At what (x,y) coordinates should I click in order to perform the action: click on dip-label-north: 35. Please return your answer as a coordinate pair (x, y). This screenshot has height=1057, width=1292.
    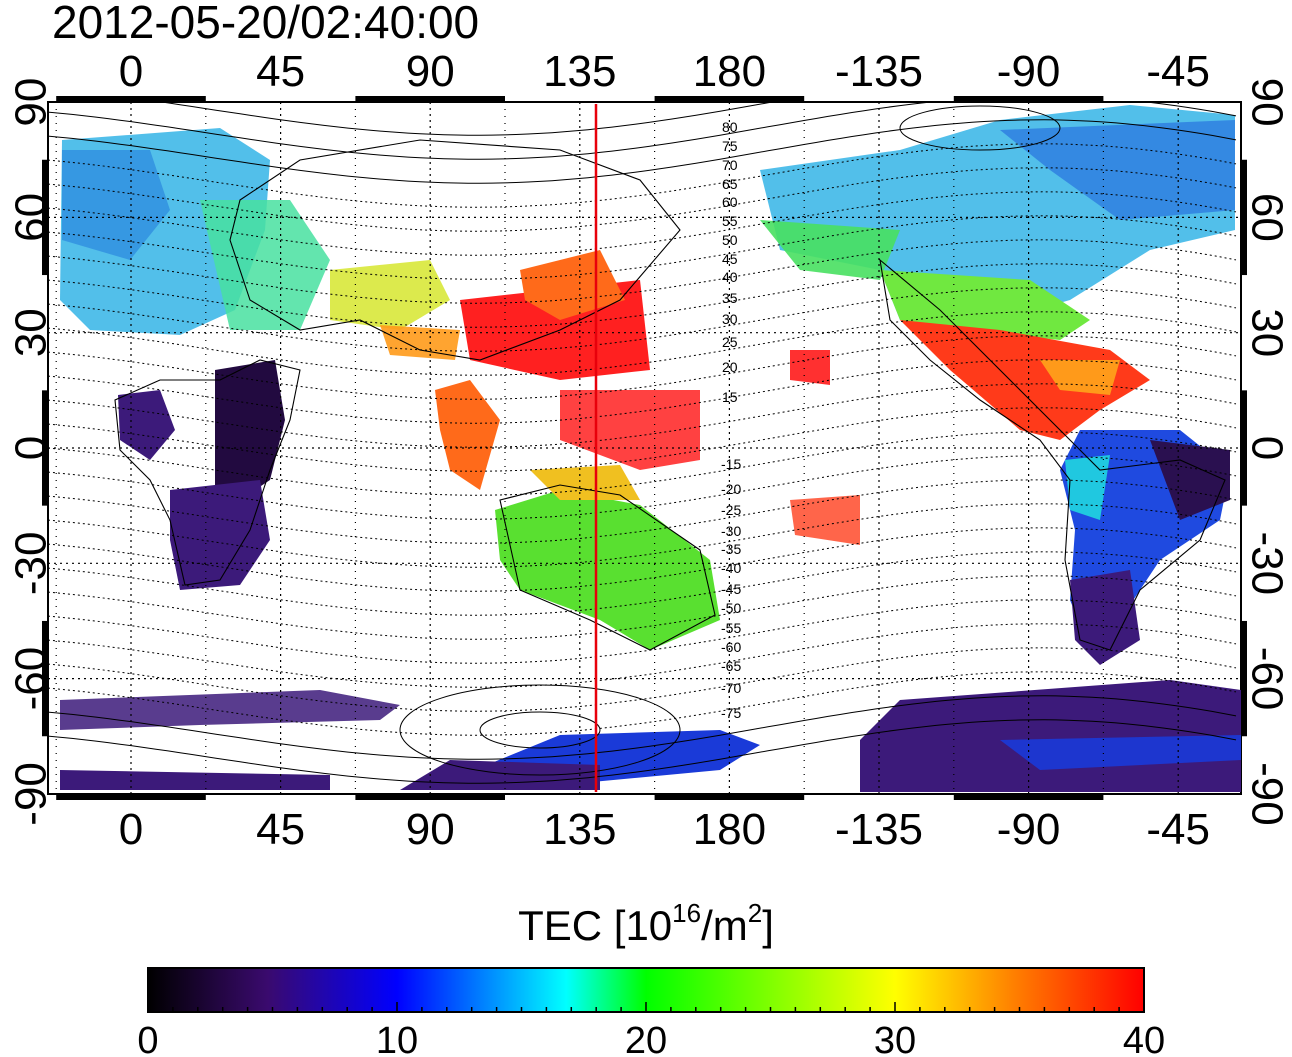
    Looking at the image, I should click on (730, 298).